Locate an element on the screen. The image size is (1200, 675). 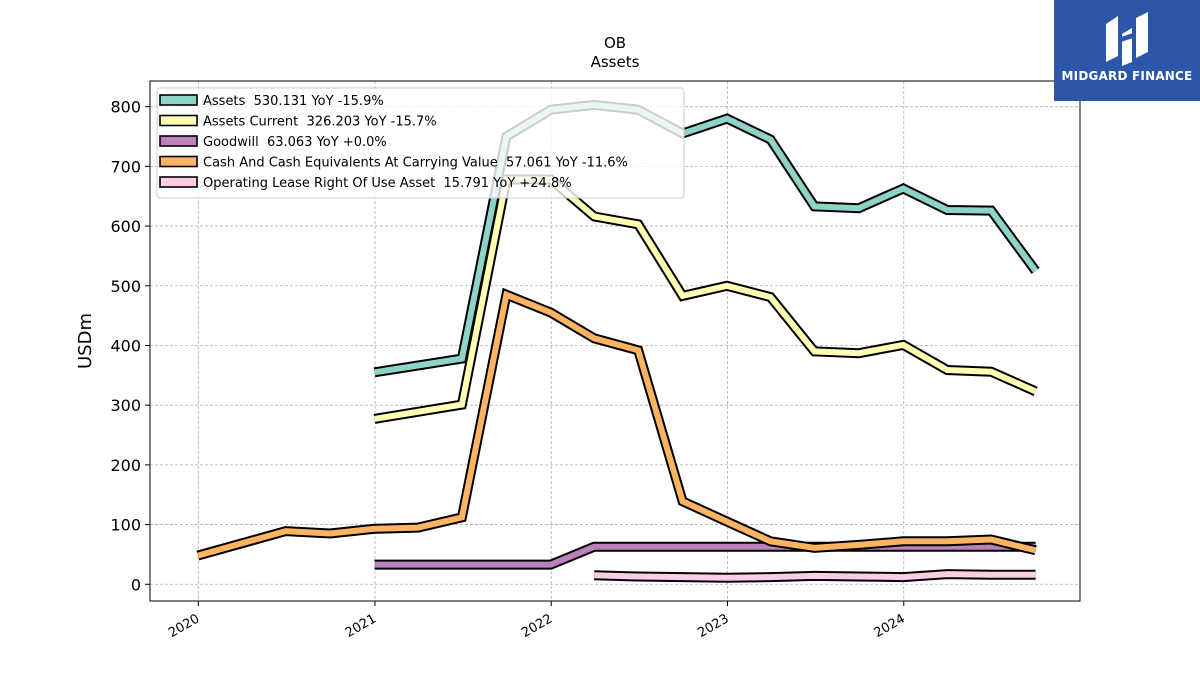
y-tick-label: 500 is located at coordinates (125, 286).